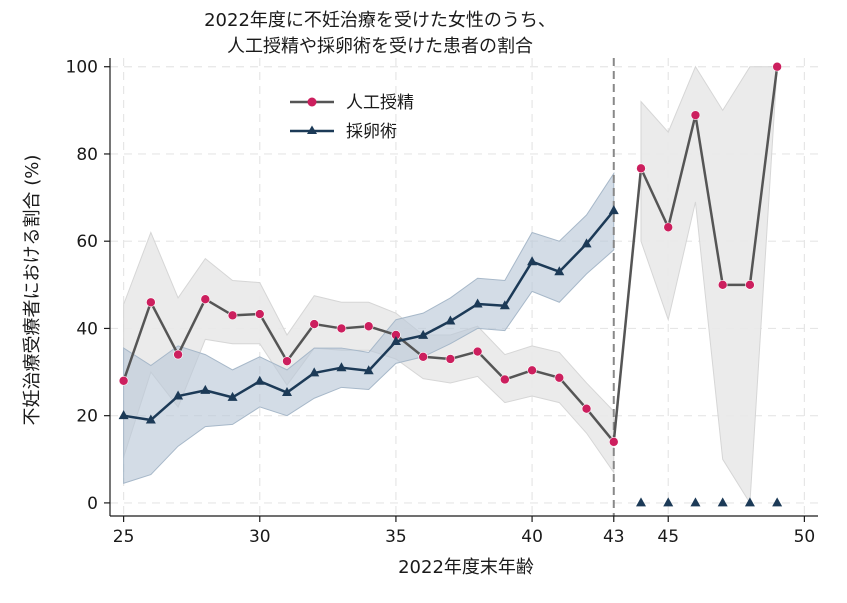 This screenshot has width=847, height=603. Describe the element at coordinates (124, 537) in the screenshot. I see `x-tick-label-25: 25` at that location.